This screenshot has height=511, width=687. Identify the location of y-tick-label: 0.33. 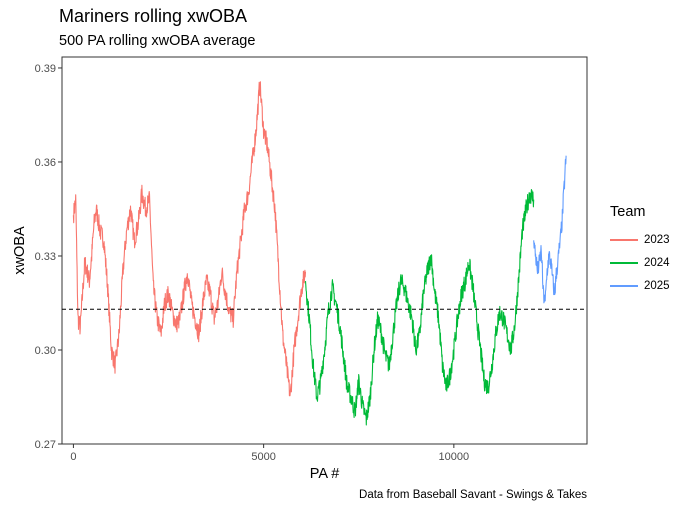
(45, 257).